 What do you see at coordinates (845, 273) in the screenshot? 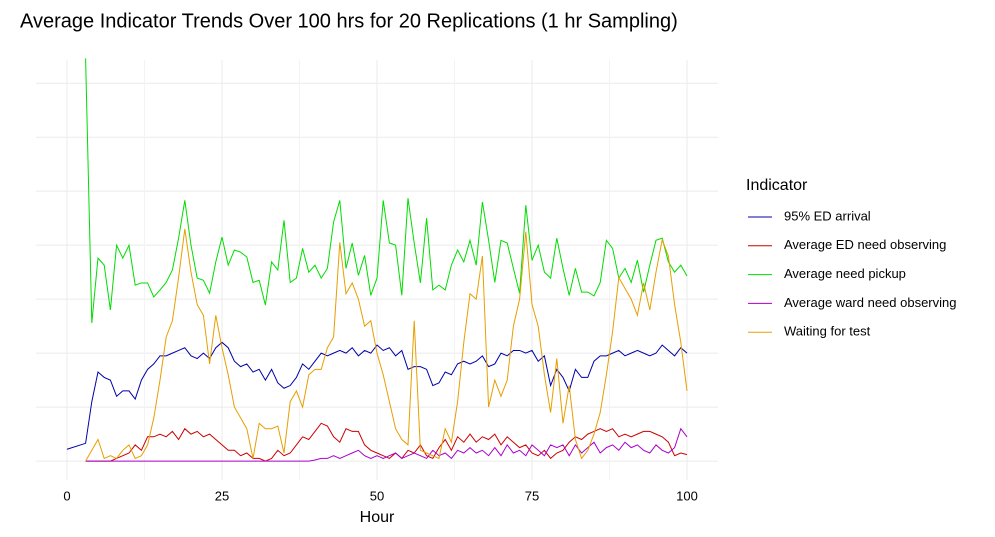
I see `legend-label: Average need pickup` at bounding box center [845, 273].